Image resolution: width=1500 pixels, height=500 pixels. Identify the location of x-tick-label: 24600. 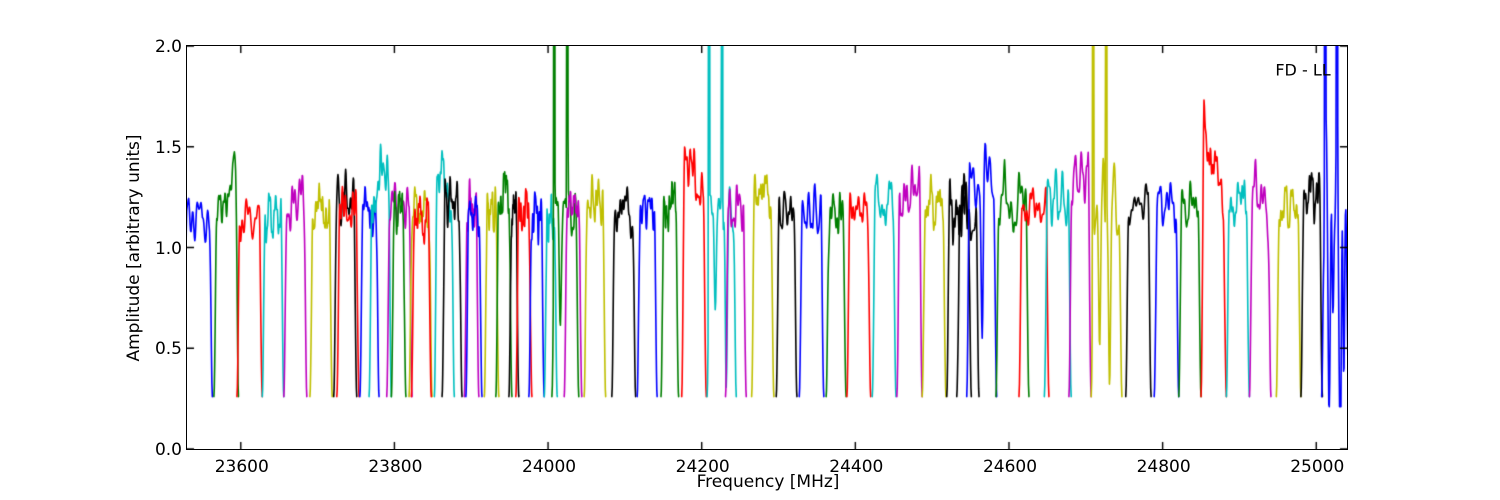
(1010, 467).